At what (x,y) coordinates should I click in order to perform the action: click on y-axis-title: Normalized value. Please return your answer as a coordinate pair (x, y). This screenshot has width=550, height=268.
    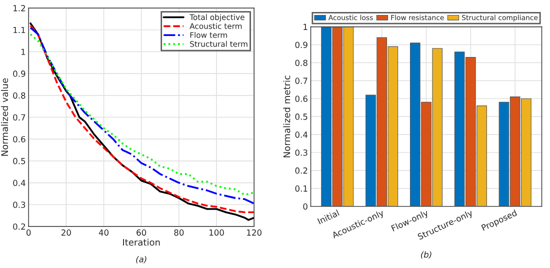
    Looking at the image, I should click on (4, 117).